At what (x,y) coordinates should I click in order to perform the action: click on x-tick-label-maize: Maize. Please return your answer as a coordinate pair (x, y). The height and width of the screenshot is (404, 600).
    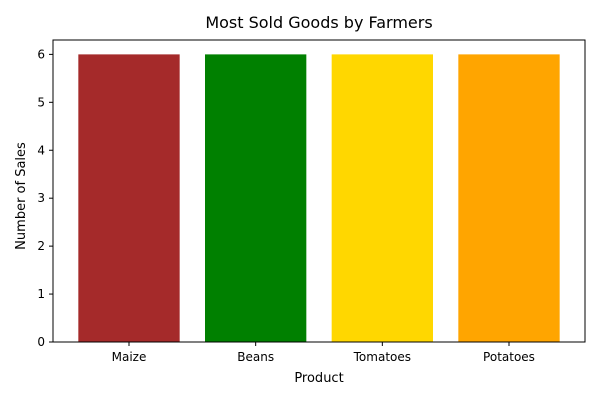
    Looking at the image, I should click on (129, 357).